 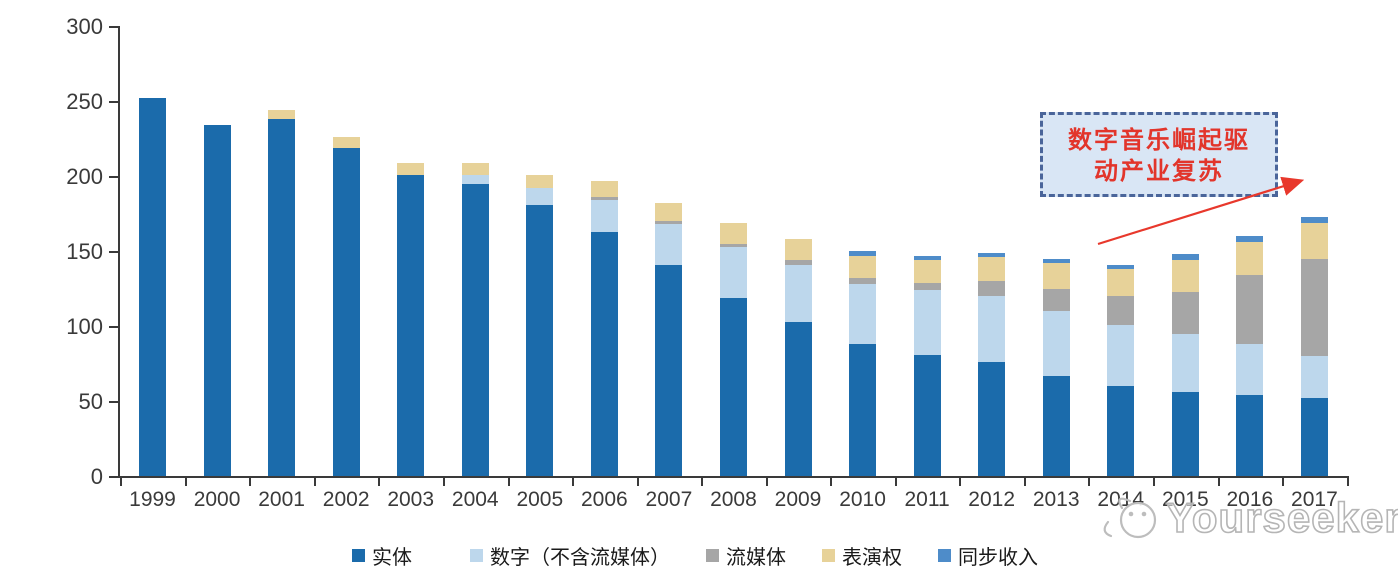 What do you see at coordinates (862, 499) in the screenshot?
I see `x-axis-label-2010: 2010` at bounding box center [862, 499].